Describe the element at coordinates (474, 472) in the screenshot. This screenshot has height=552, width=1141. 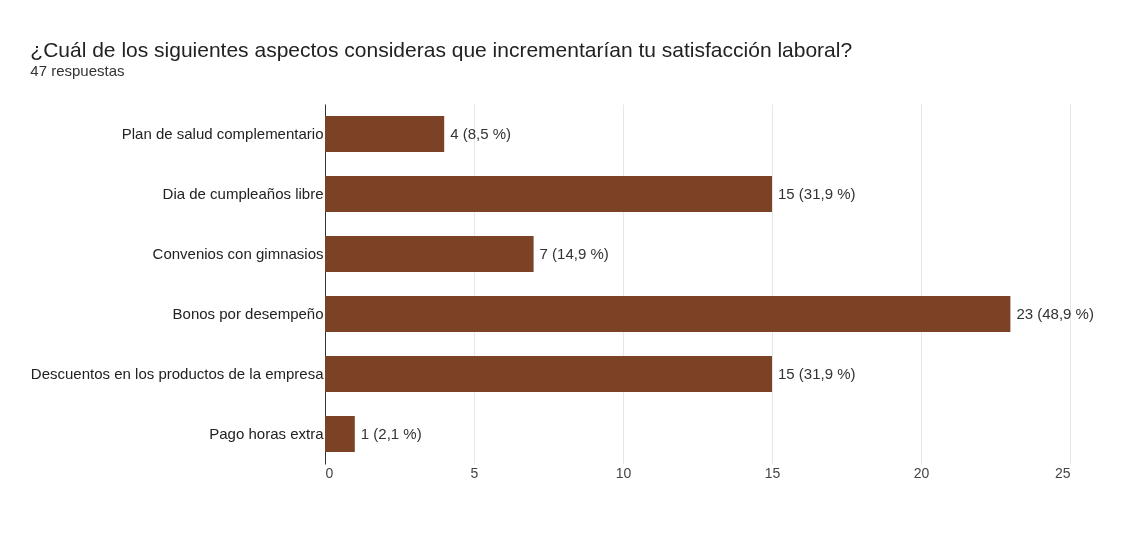
I see `x-tick-label: 5` at that location.